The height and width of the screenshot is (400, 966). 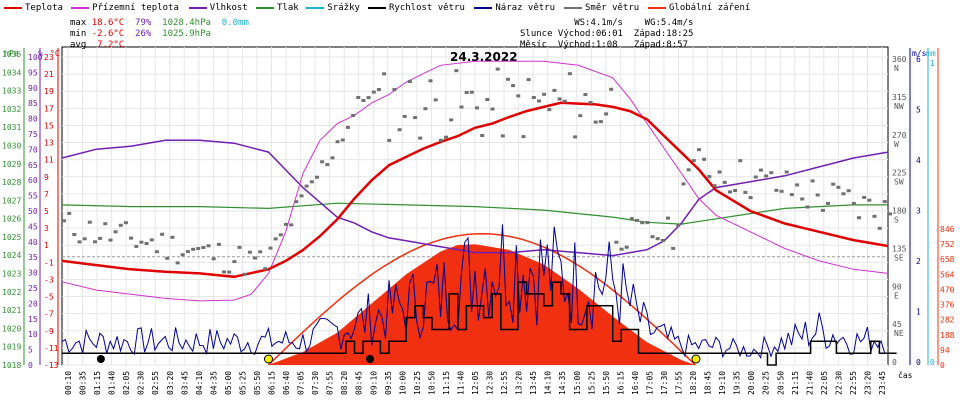 What do you see at coordinates (899, 211) in the screenshot?
I see `dir-tick: 180` at bounding box center [899, 211].